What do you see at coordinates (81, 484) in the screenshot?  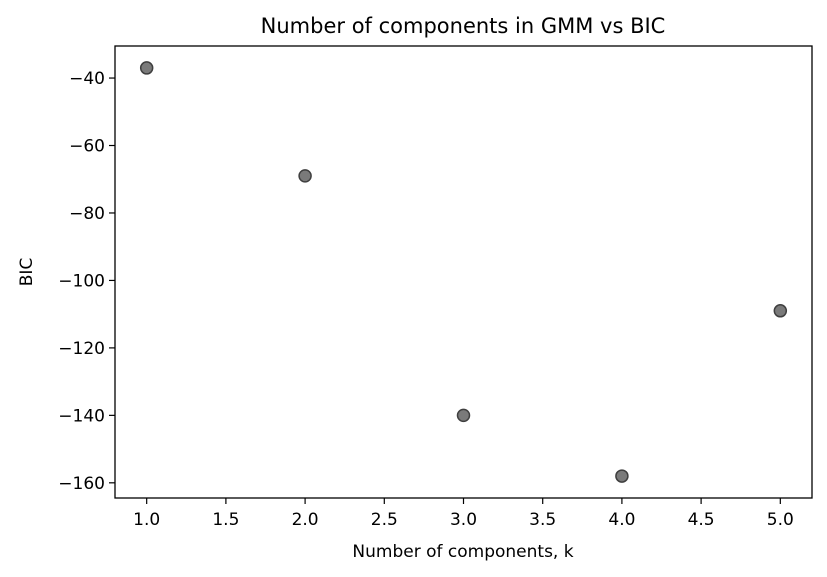 I see `y-tick-label: −160` at bounding box center [81, 484].